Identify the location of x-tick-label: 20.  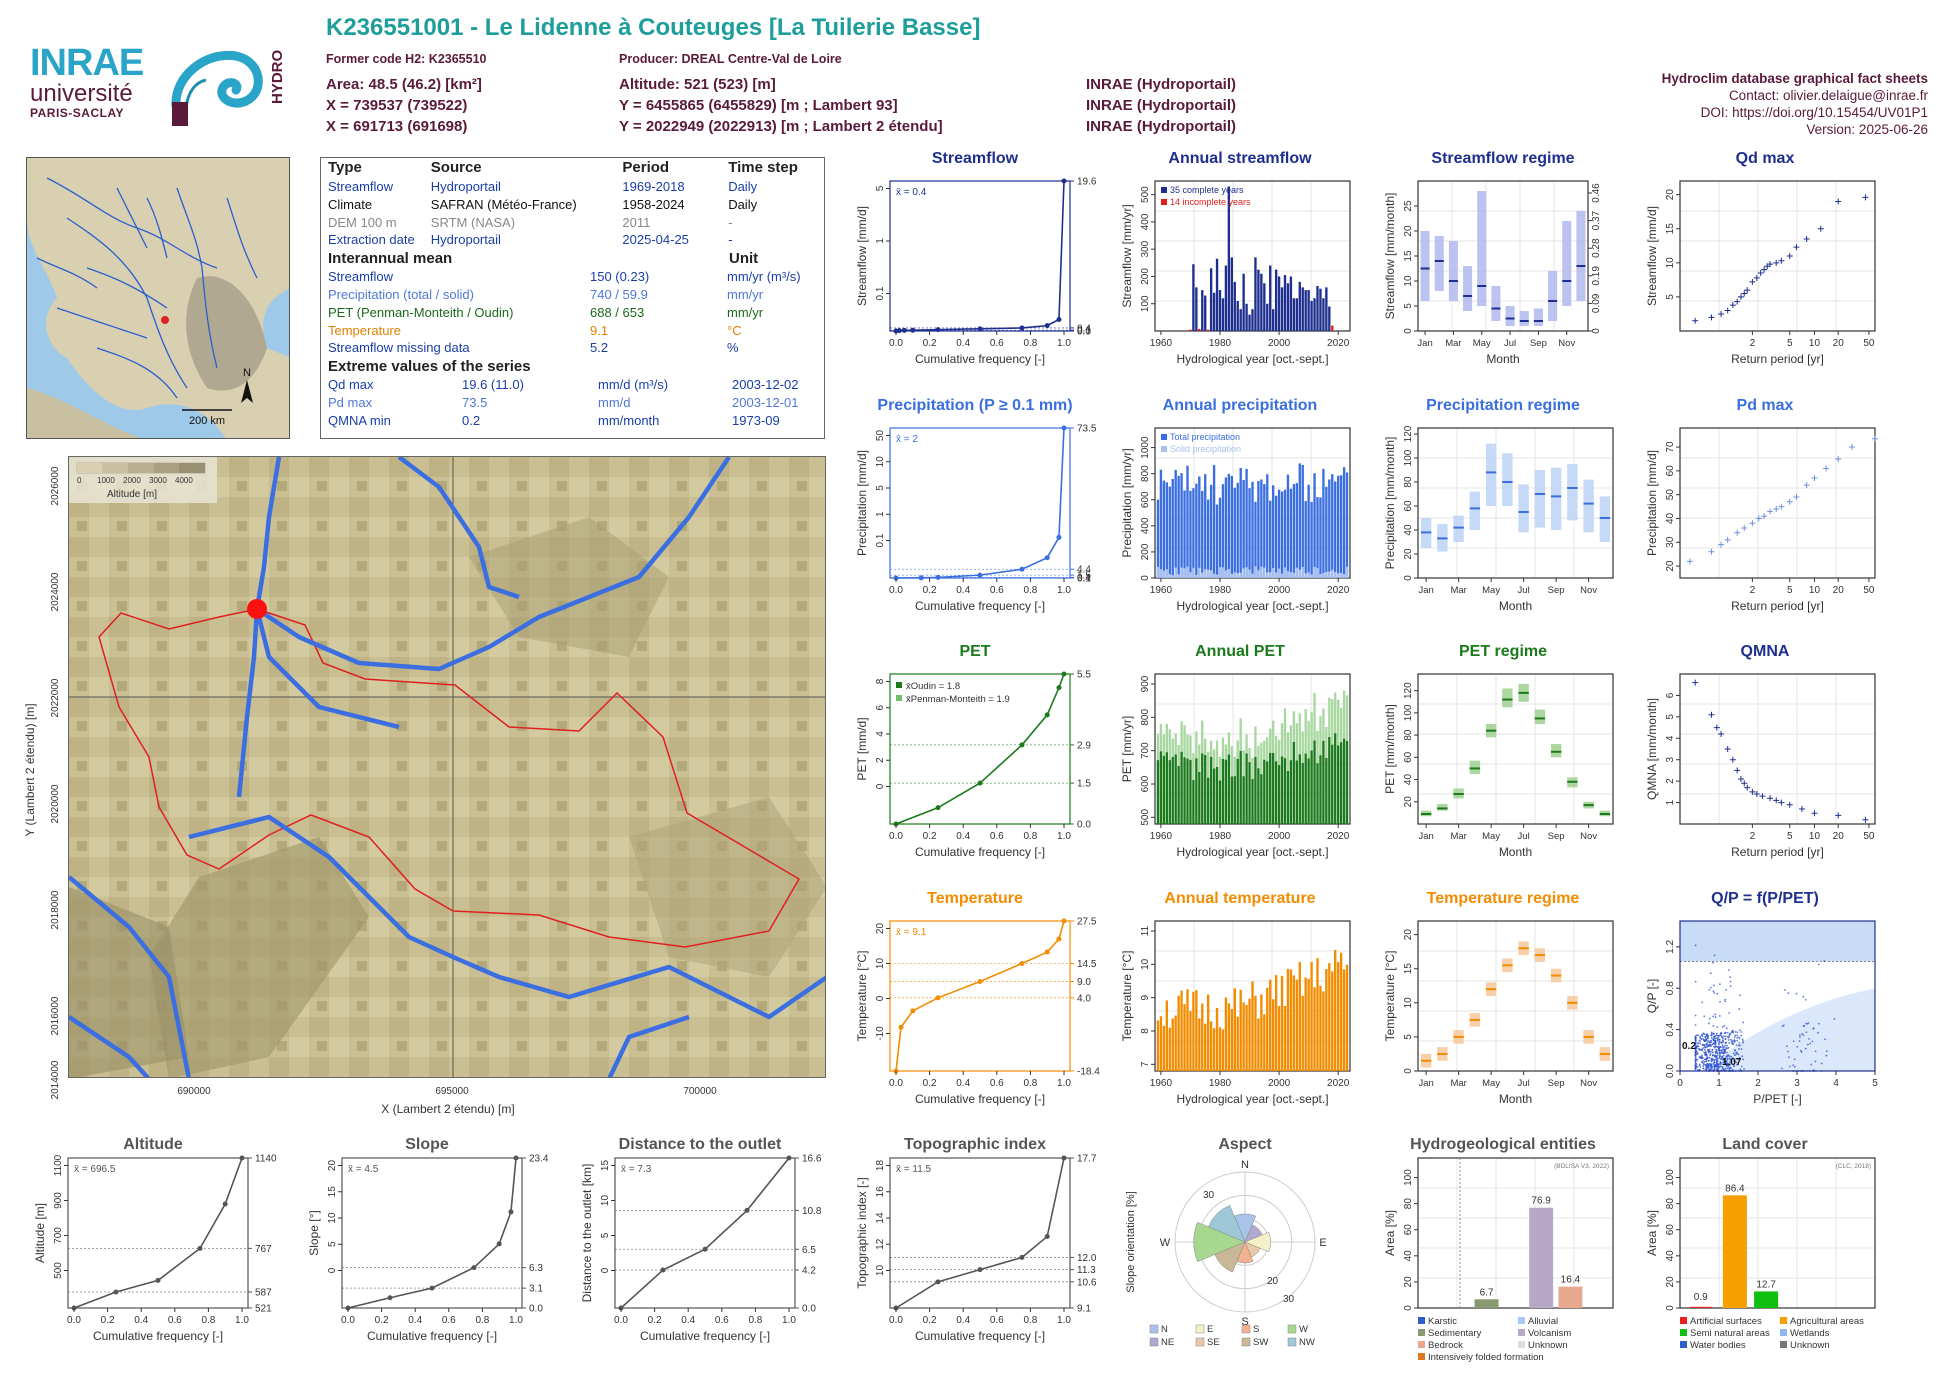
(1839, 590).